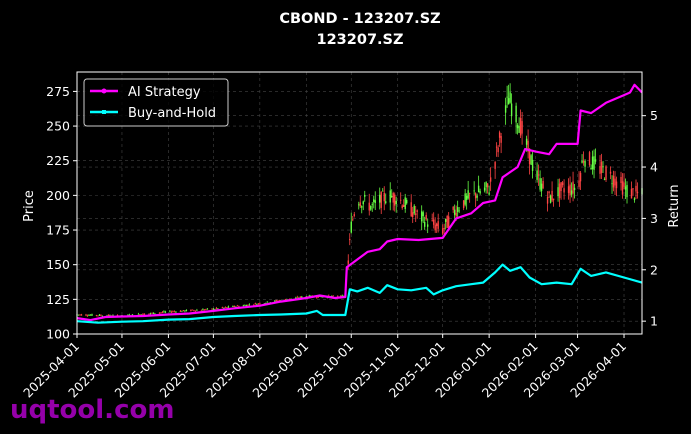 Image resolution: width=691 pixels, height=434 pixels. I want to click on y-right-tick-label: 5, so click(654, 115).